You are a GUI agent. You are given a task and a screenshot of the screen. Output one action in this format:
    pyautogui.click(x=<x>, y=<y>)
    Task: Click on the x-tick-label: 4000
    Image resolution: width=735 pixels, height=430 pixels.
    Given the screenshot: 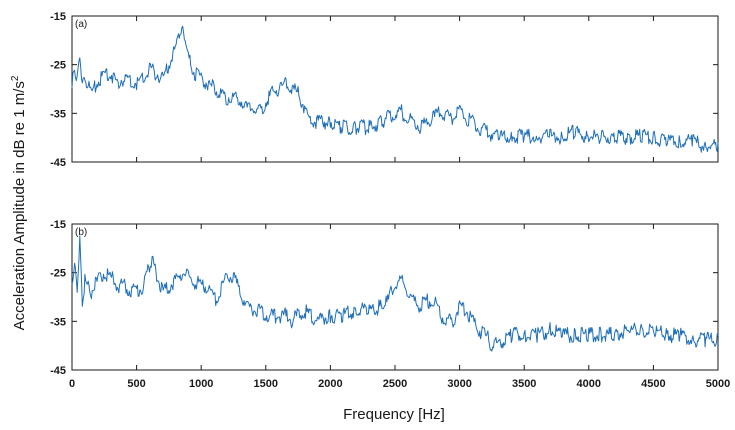 What is the action you would take?
    pyautogui.click(x=589, y=384)
    